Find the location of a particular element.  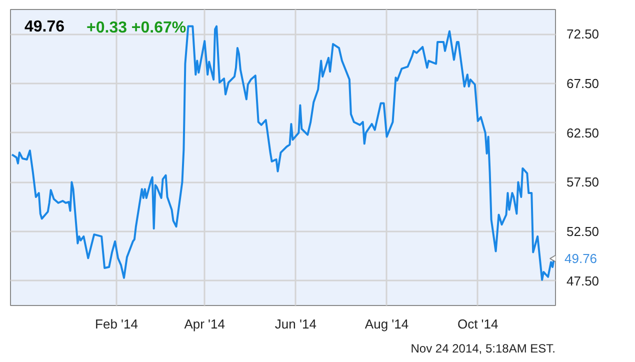

x-tick-label: Feb '14 is located at coordinates (116, 324).